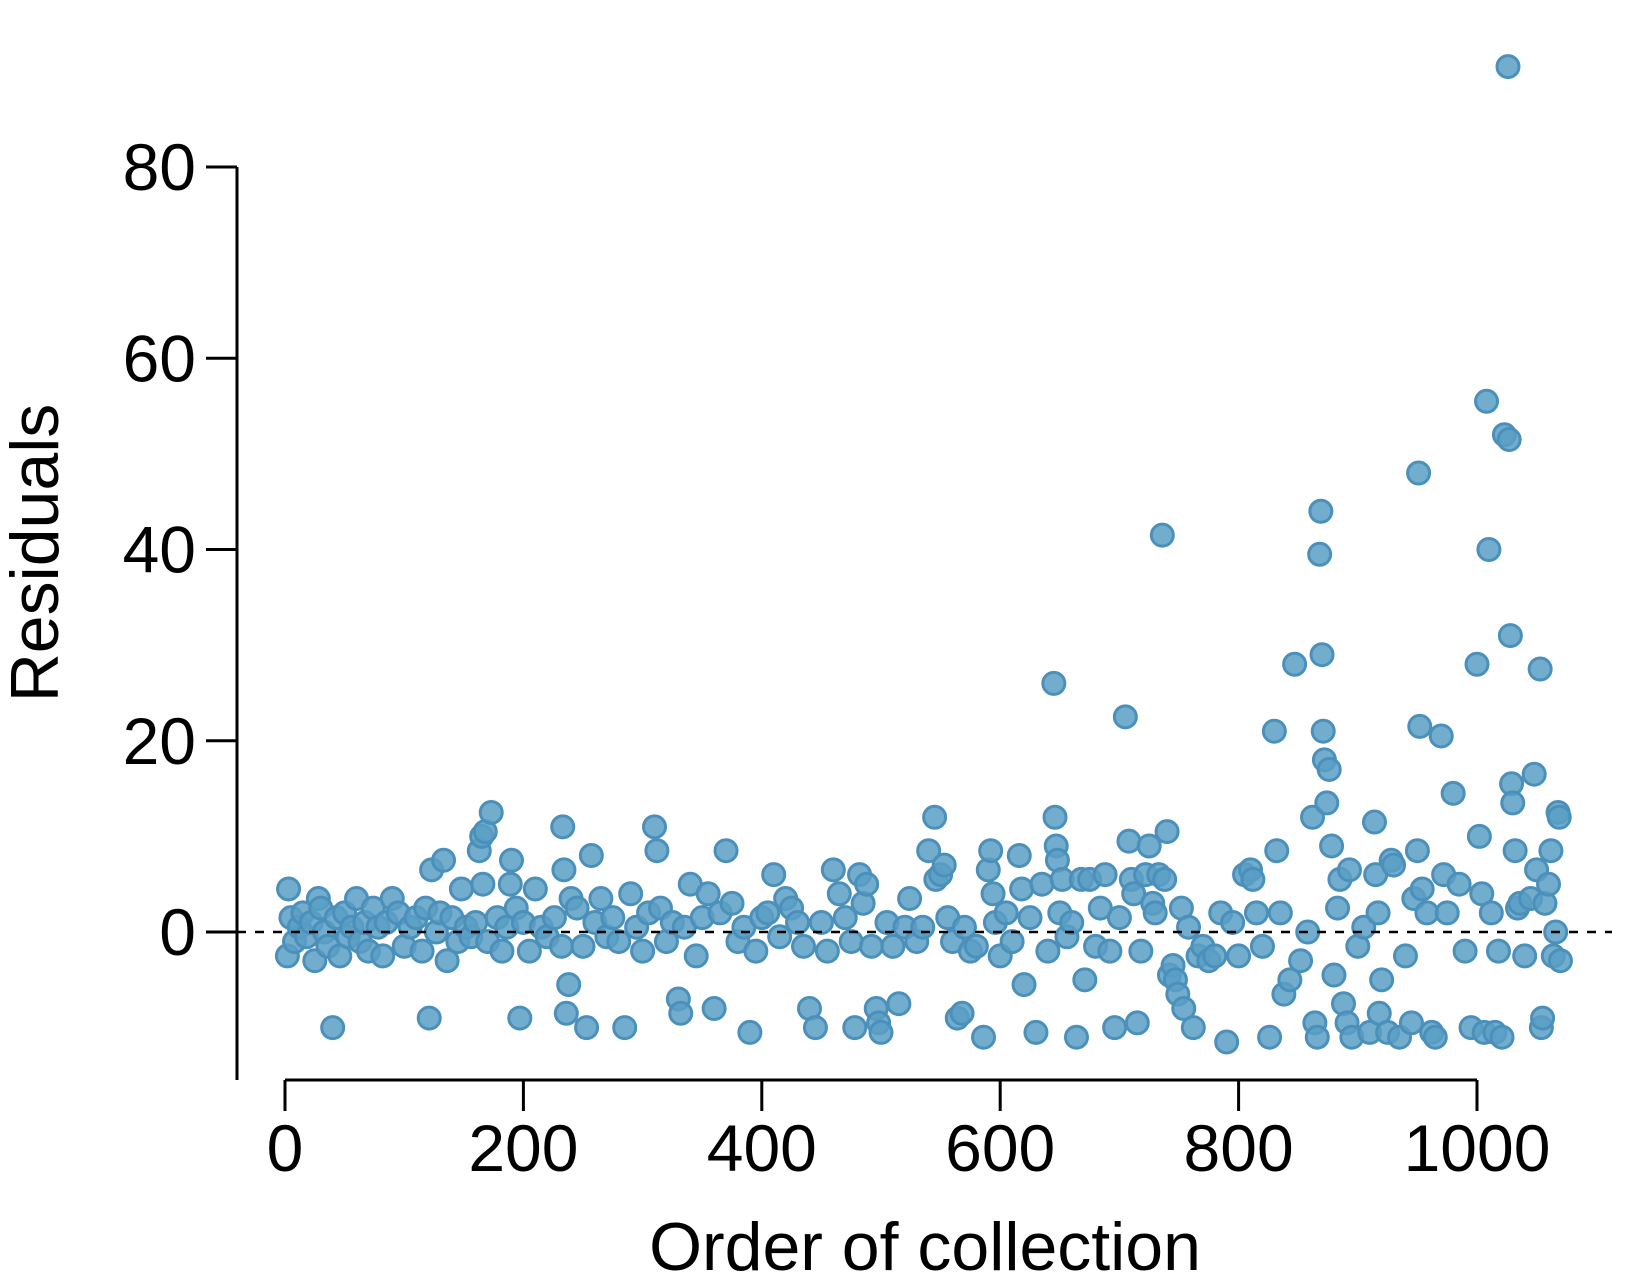  What do you see at coordinates (762, 1148) in the screenshot?
I see `x-tick-label: 400` at bounding box center [762, 1148].